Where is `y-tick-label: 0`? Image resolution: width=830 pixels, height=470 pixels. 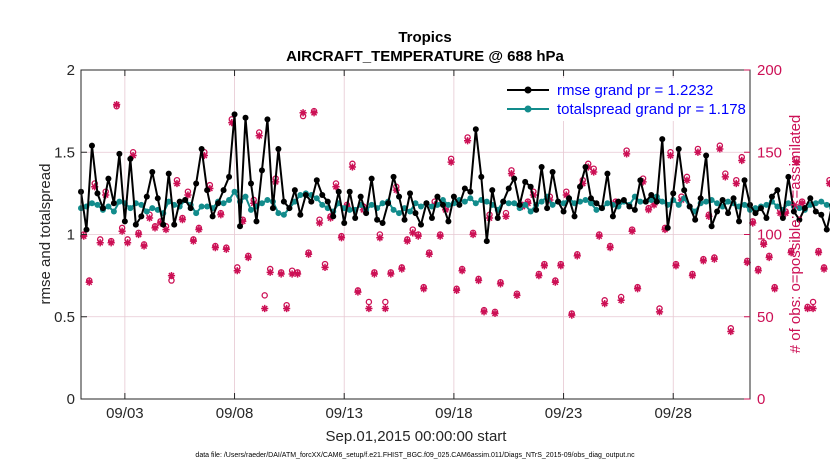
y-tick-label: 0 is located at coordinates (71, 399).